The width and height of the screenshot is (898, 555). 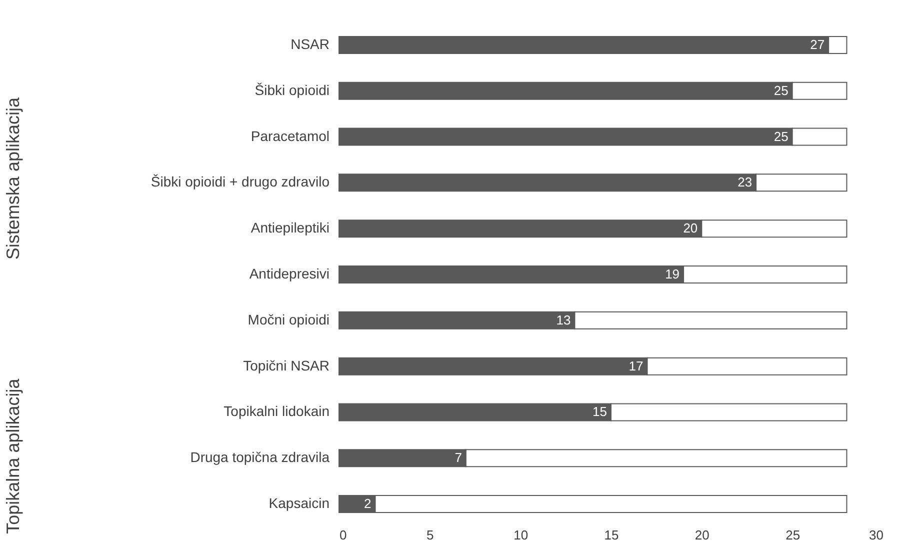 I want to click on data-label: 19, so click(x=672, y=274).